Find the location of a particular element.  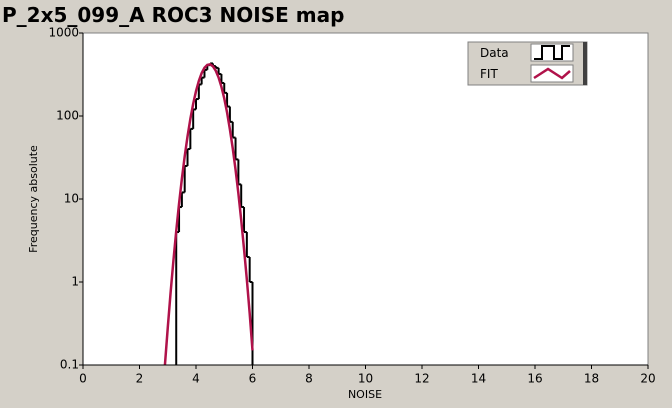

y-tick-label: 10 is located at coordinates (71, 199).